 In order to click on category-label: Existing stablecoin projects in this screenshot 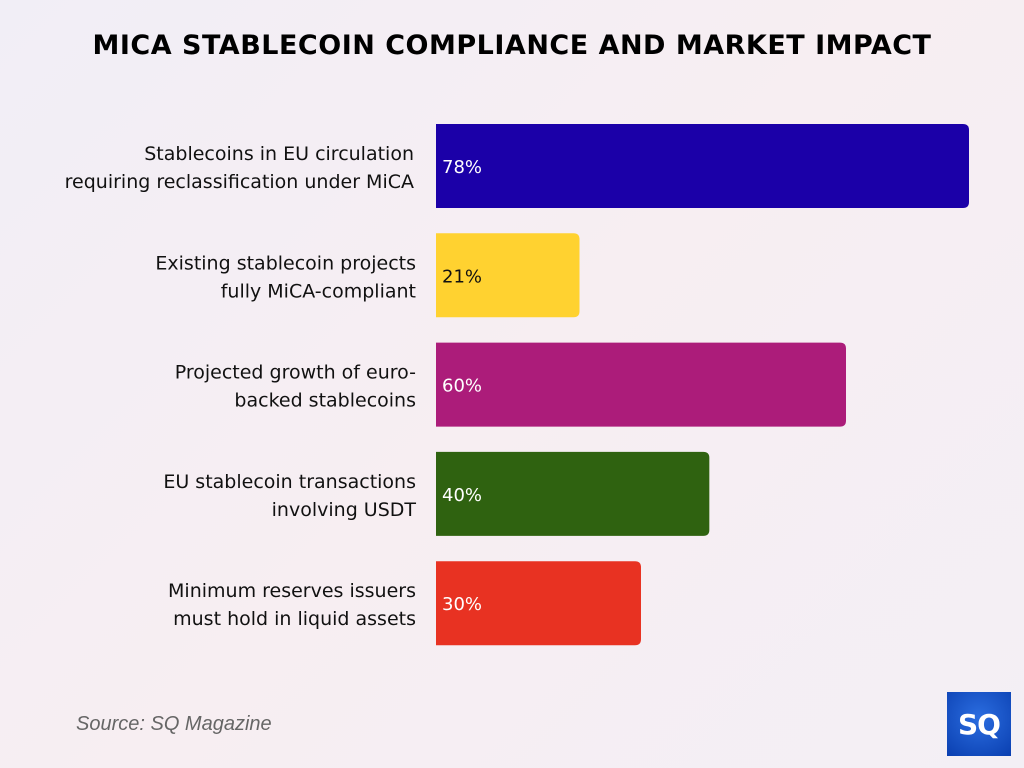, I will do `click(285, 263)`.